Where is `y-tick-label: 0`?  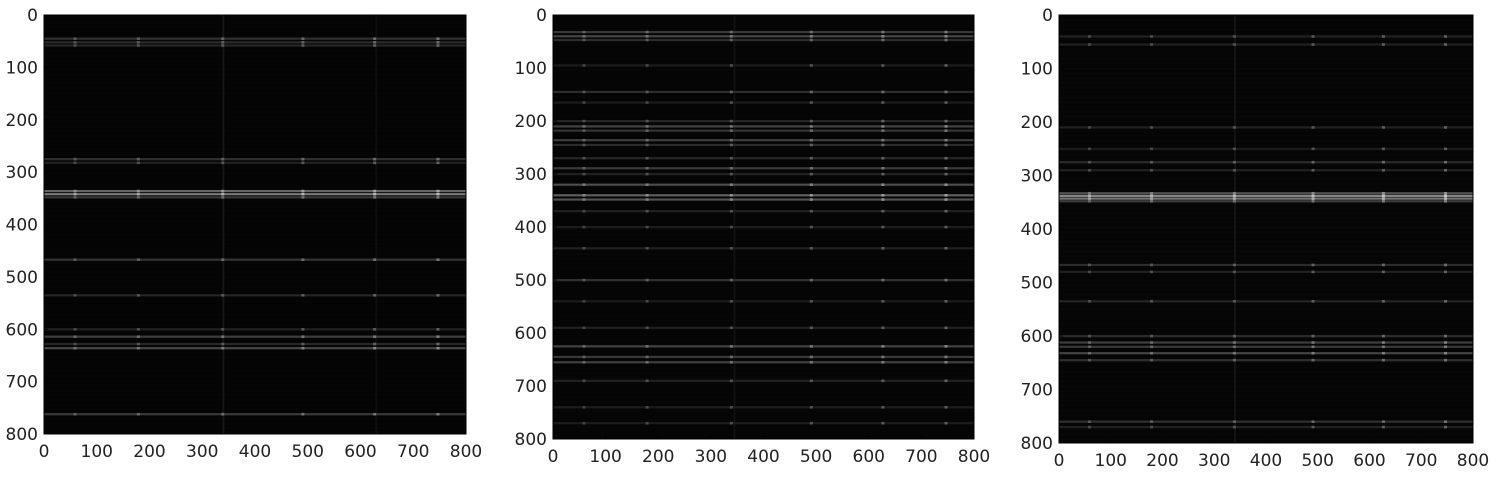
y-tick-label: 0 is located at coordinates (1047, 16).